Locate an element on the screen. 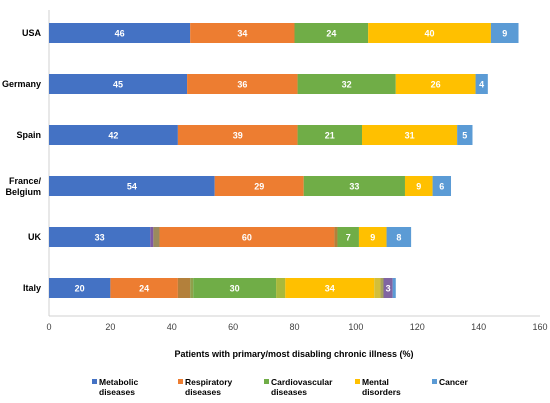 The image size is (550, 403). x-tick-label: 40 is located at coordinates (172, 327).